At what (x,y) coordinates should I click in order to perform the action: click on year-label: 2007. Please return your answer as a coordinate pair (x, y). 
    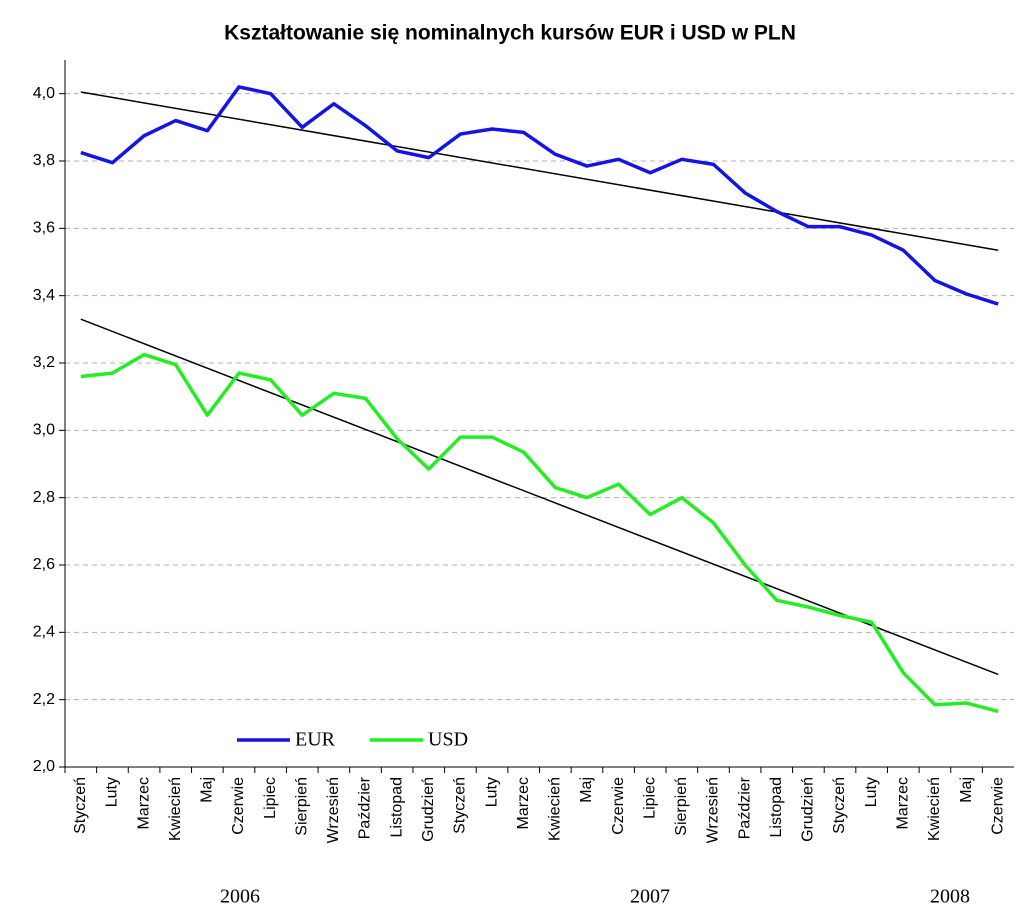
    Looking at the image, I should click on (650, 897).